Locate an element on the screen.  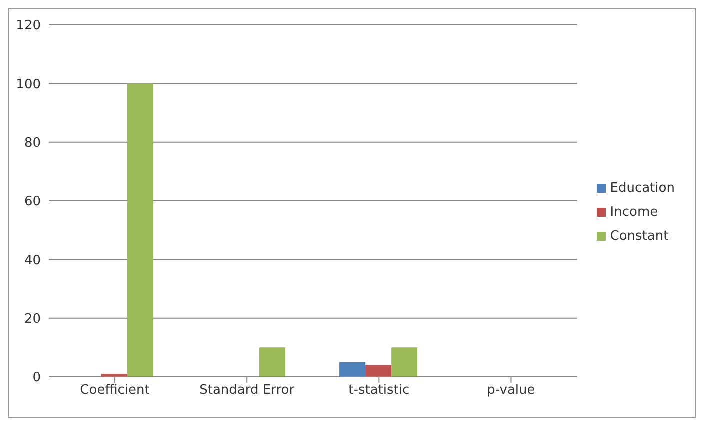
y-tick-label: 20 is located at coordinates (32, 319).